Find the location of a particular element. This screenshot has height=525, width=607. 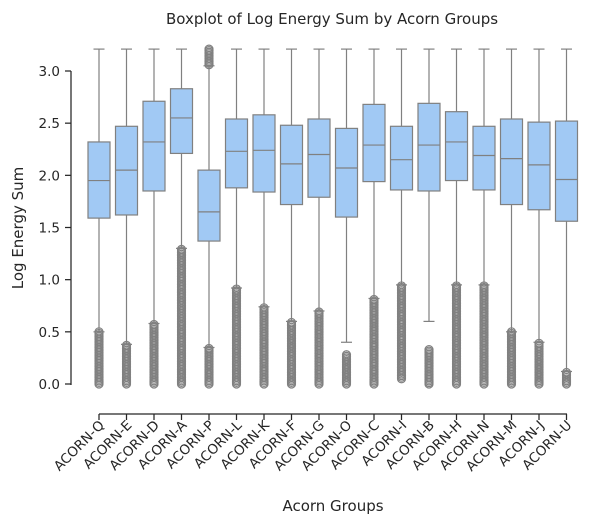

box-group-acorn-m is located at coordinates (511, 218).